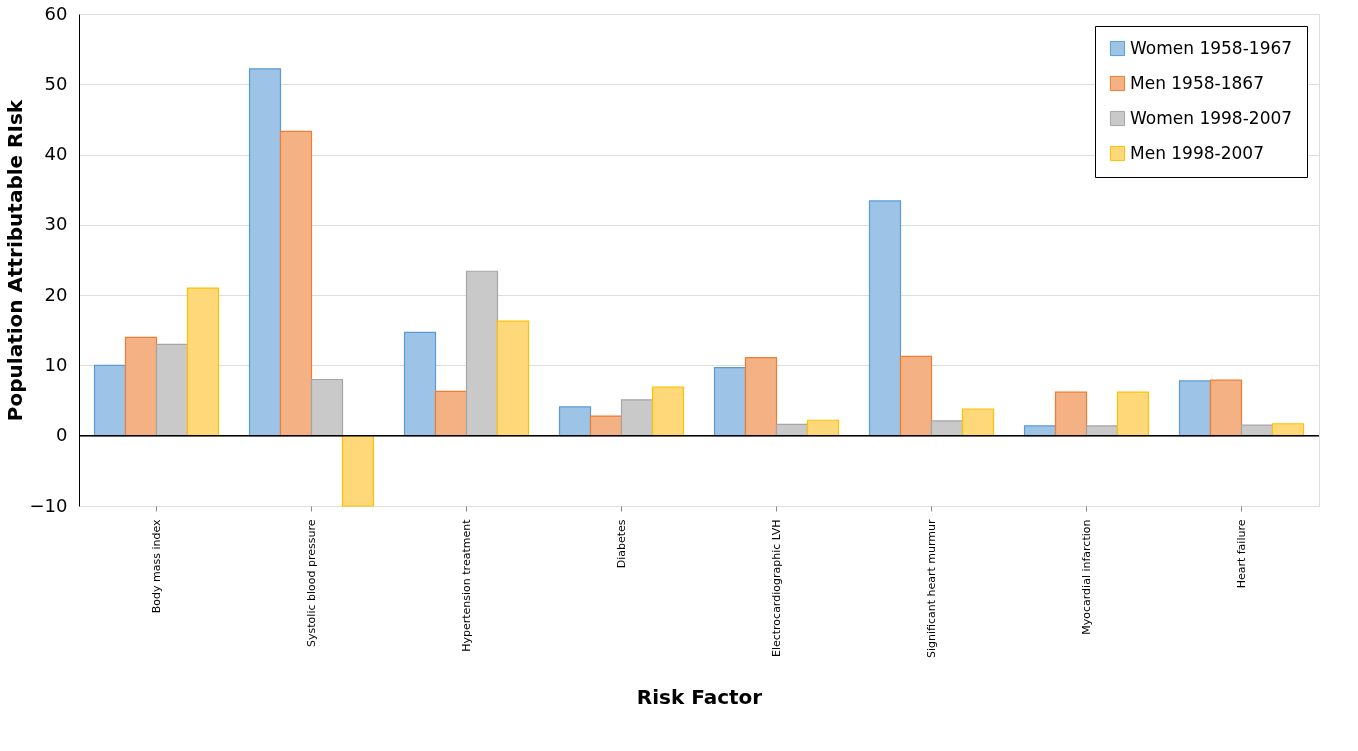  I want to click on legend-label: Women 1958-1967, so click(1211, 47).